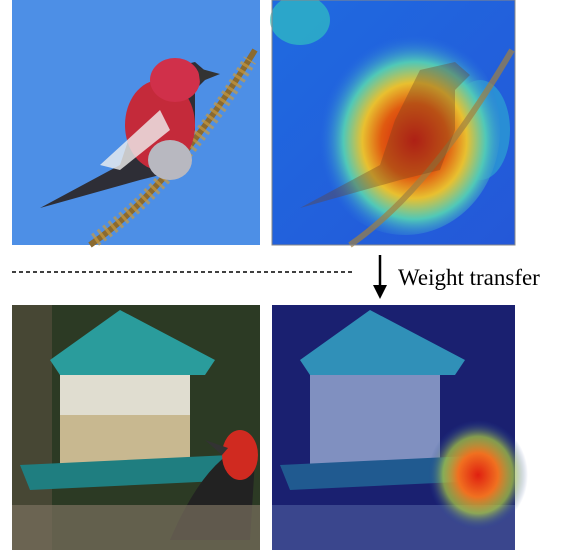  I want to click on annotation-label: Weight transfer, so click(469, 277).